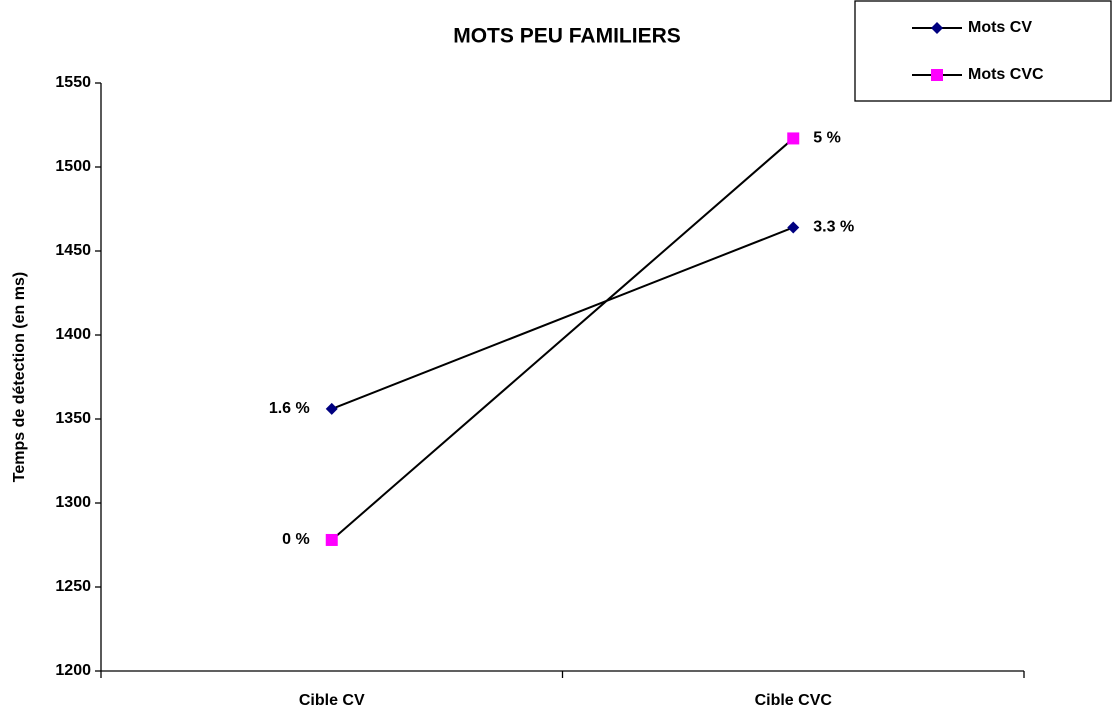  Describe the element at coordinates (567, 36) in the screenshot. I see `chart-title: MOTS PEU FAMILIERS` at that location.